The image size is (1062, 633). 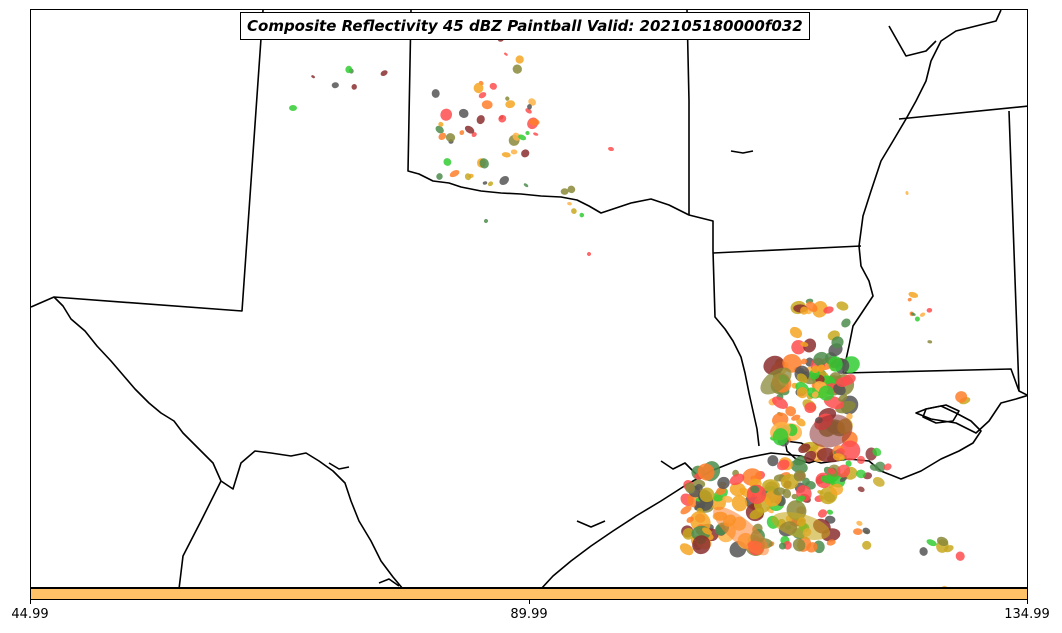 I want to click on gulf-coastline, so click(x=784, y=490).